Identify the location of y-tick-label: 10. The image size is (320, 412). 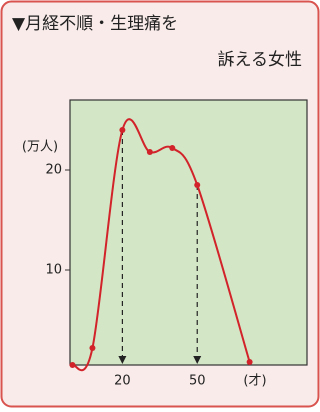
(53, 270).